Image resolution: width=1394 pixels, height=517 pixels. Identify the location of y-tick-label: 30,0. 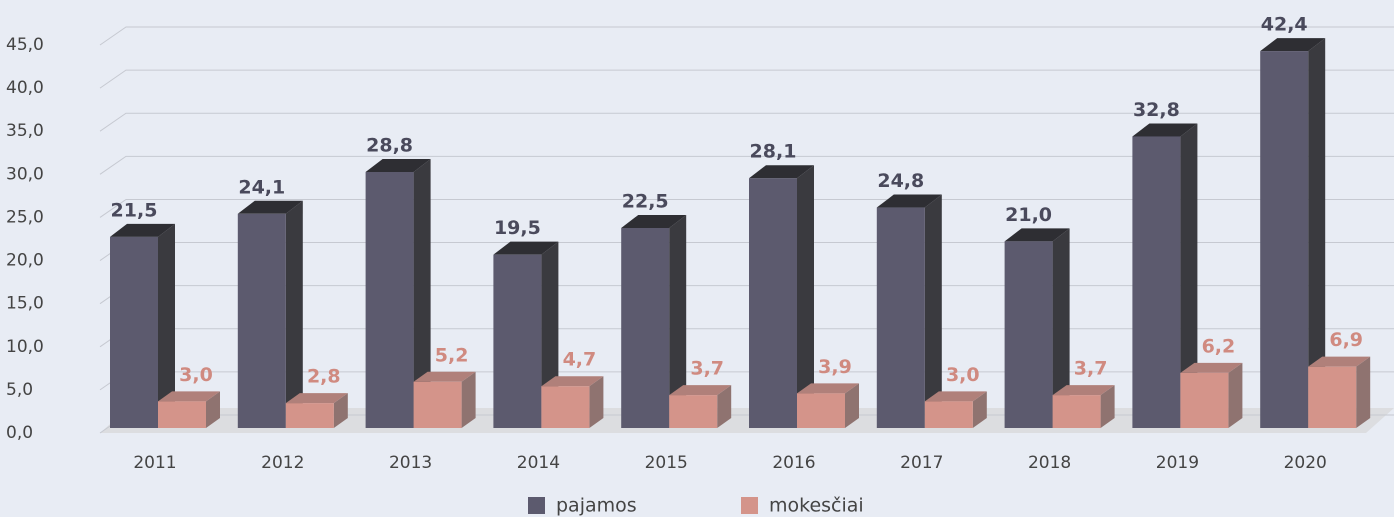
(25, 174).